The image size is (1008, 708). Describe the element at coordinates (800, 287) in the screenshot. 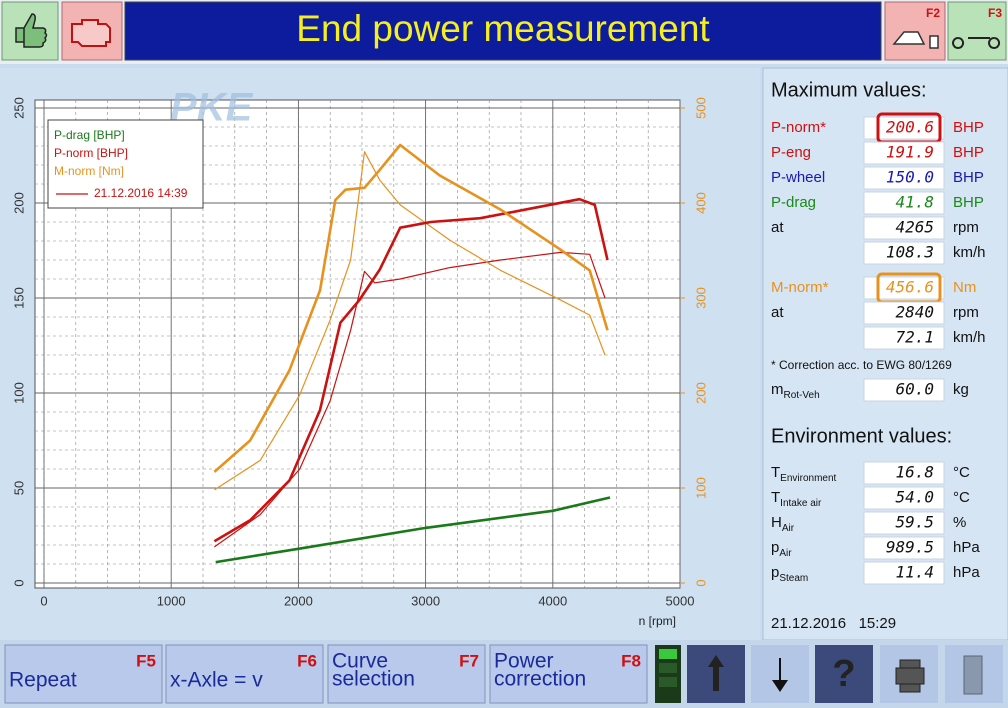

I see `row-label: M-norm*` at that location.